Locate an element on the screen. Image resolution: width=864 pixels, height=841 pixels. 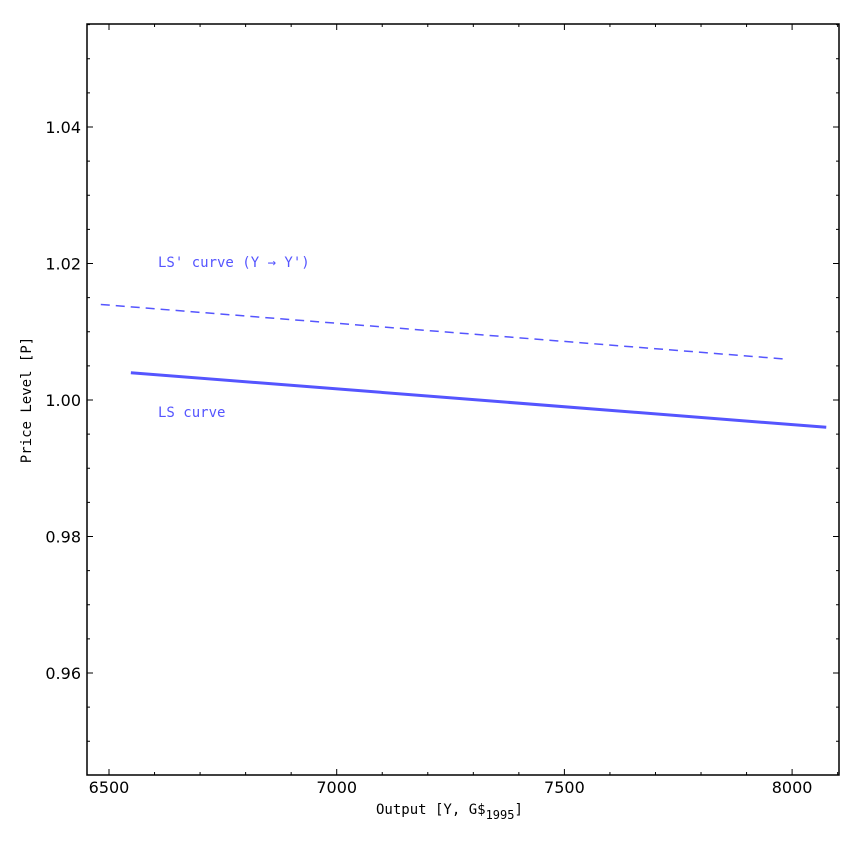
x-tick-label: 8000 is located at coordinates (792, 787).